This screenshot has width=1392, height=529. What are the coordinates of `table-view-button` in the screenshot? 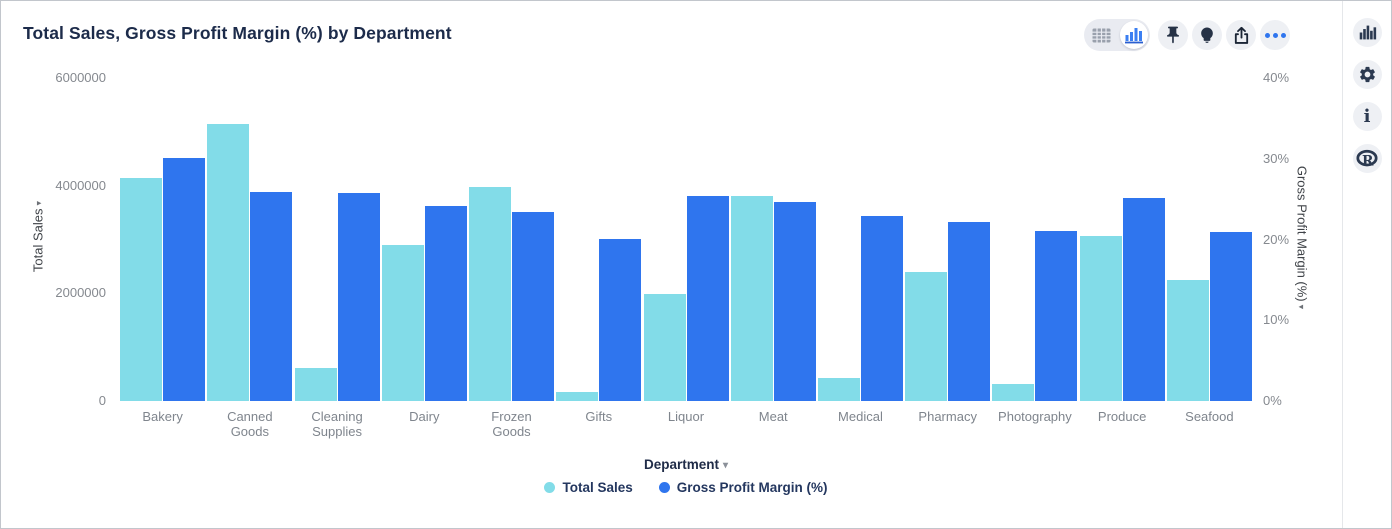 It's located at (1101, 35).